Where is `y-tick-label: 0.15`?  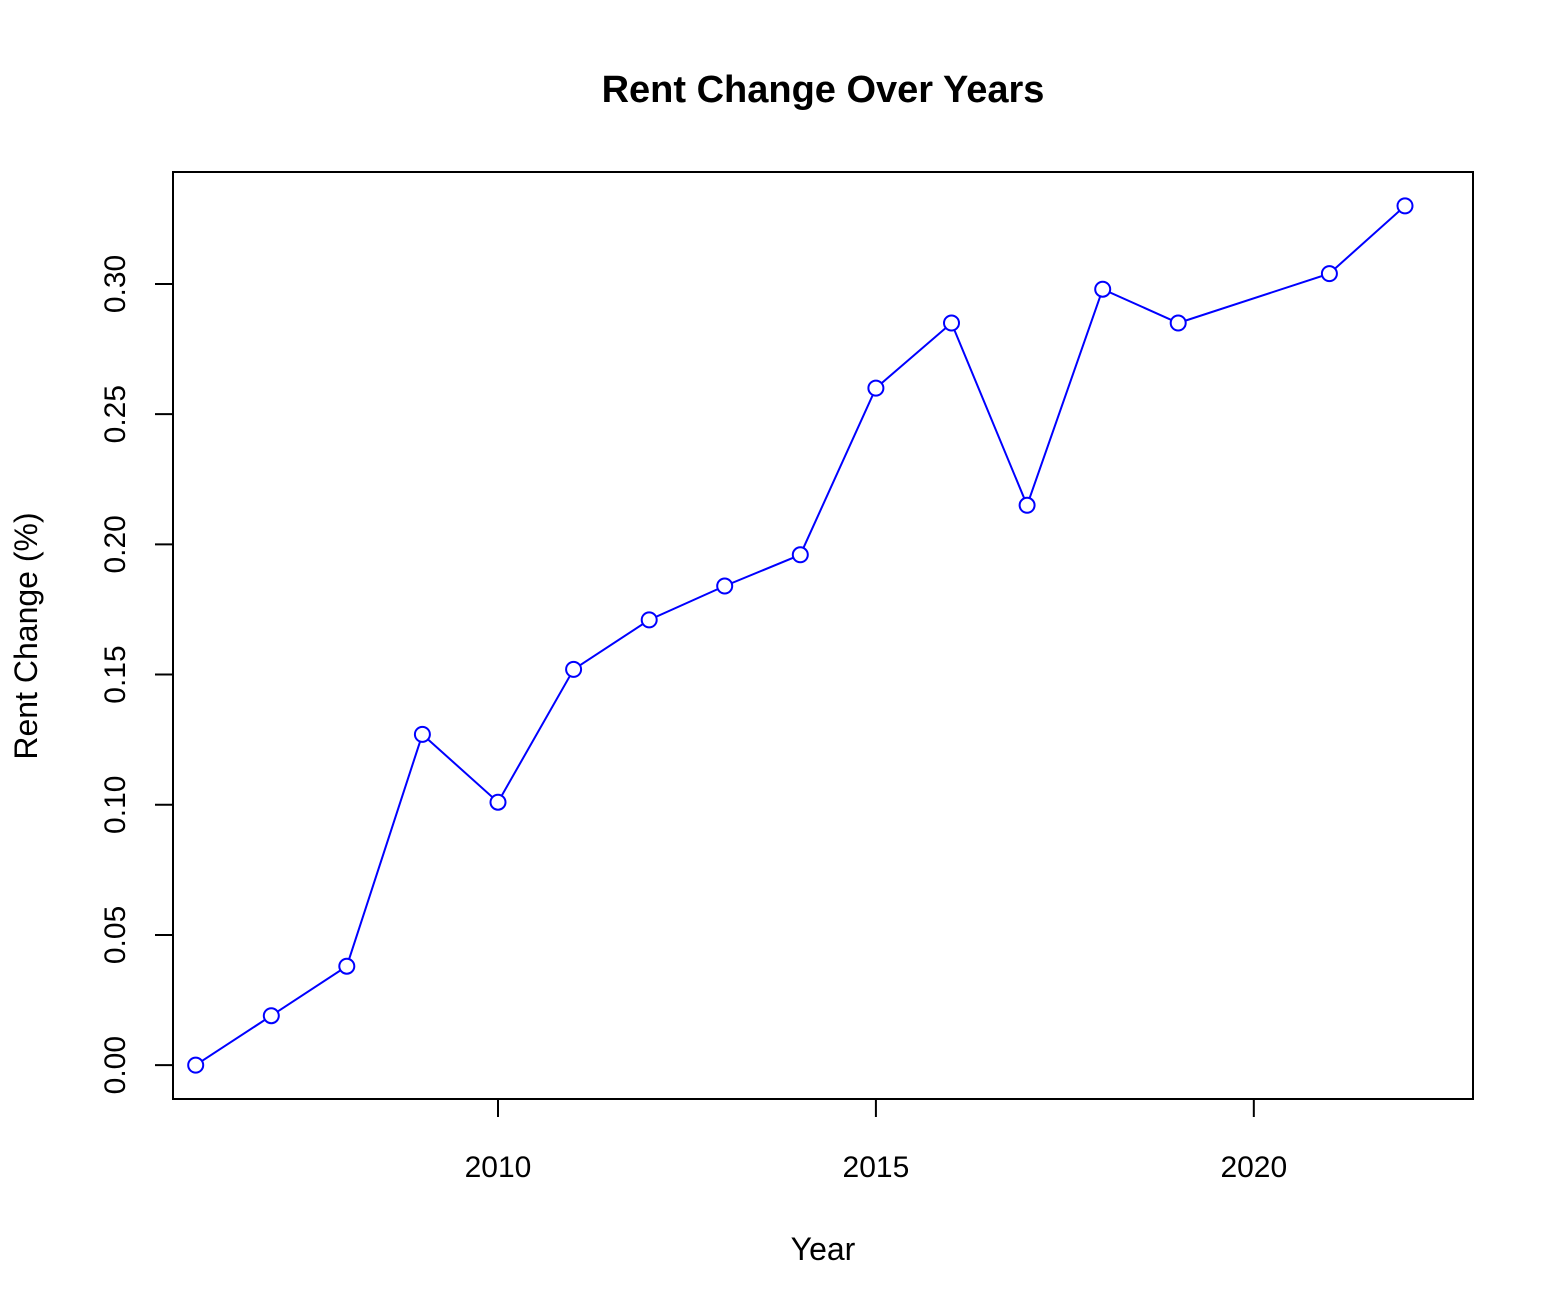
y-tick-label: 0.15 is located at coordinates (115, 674).